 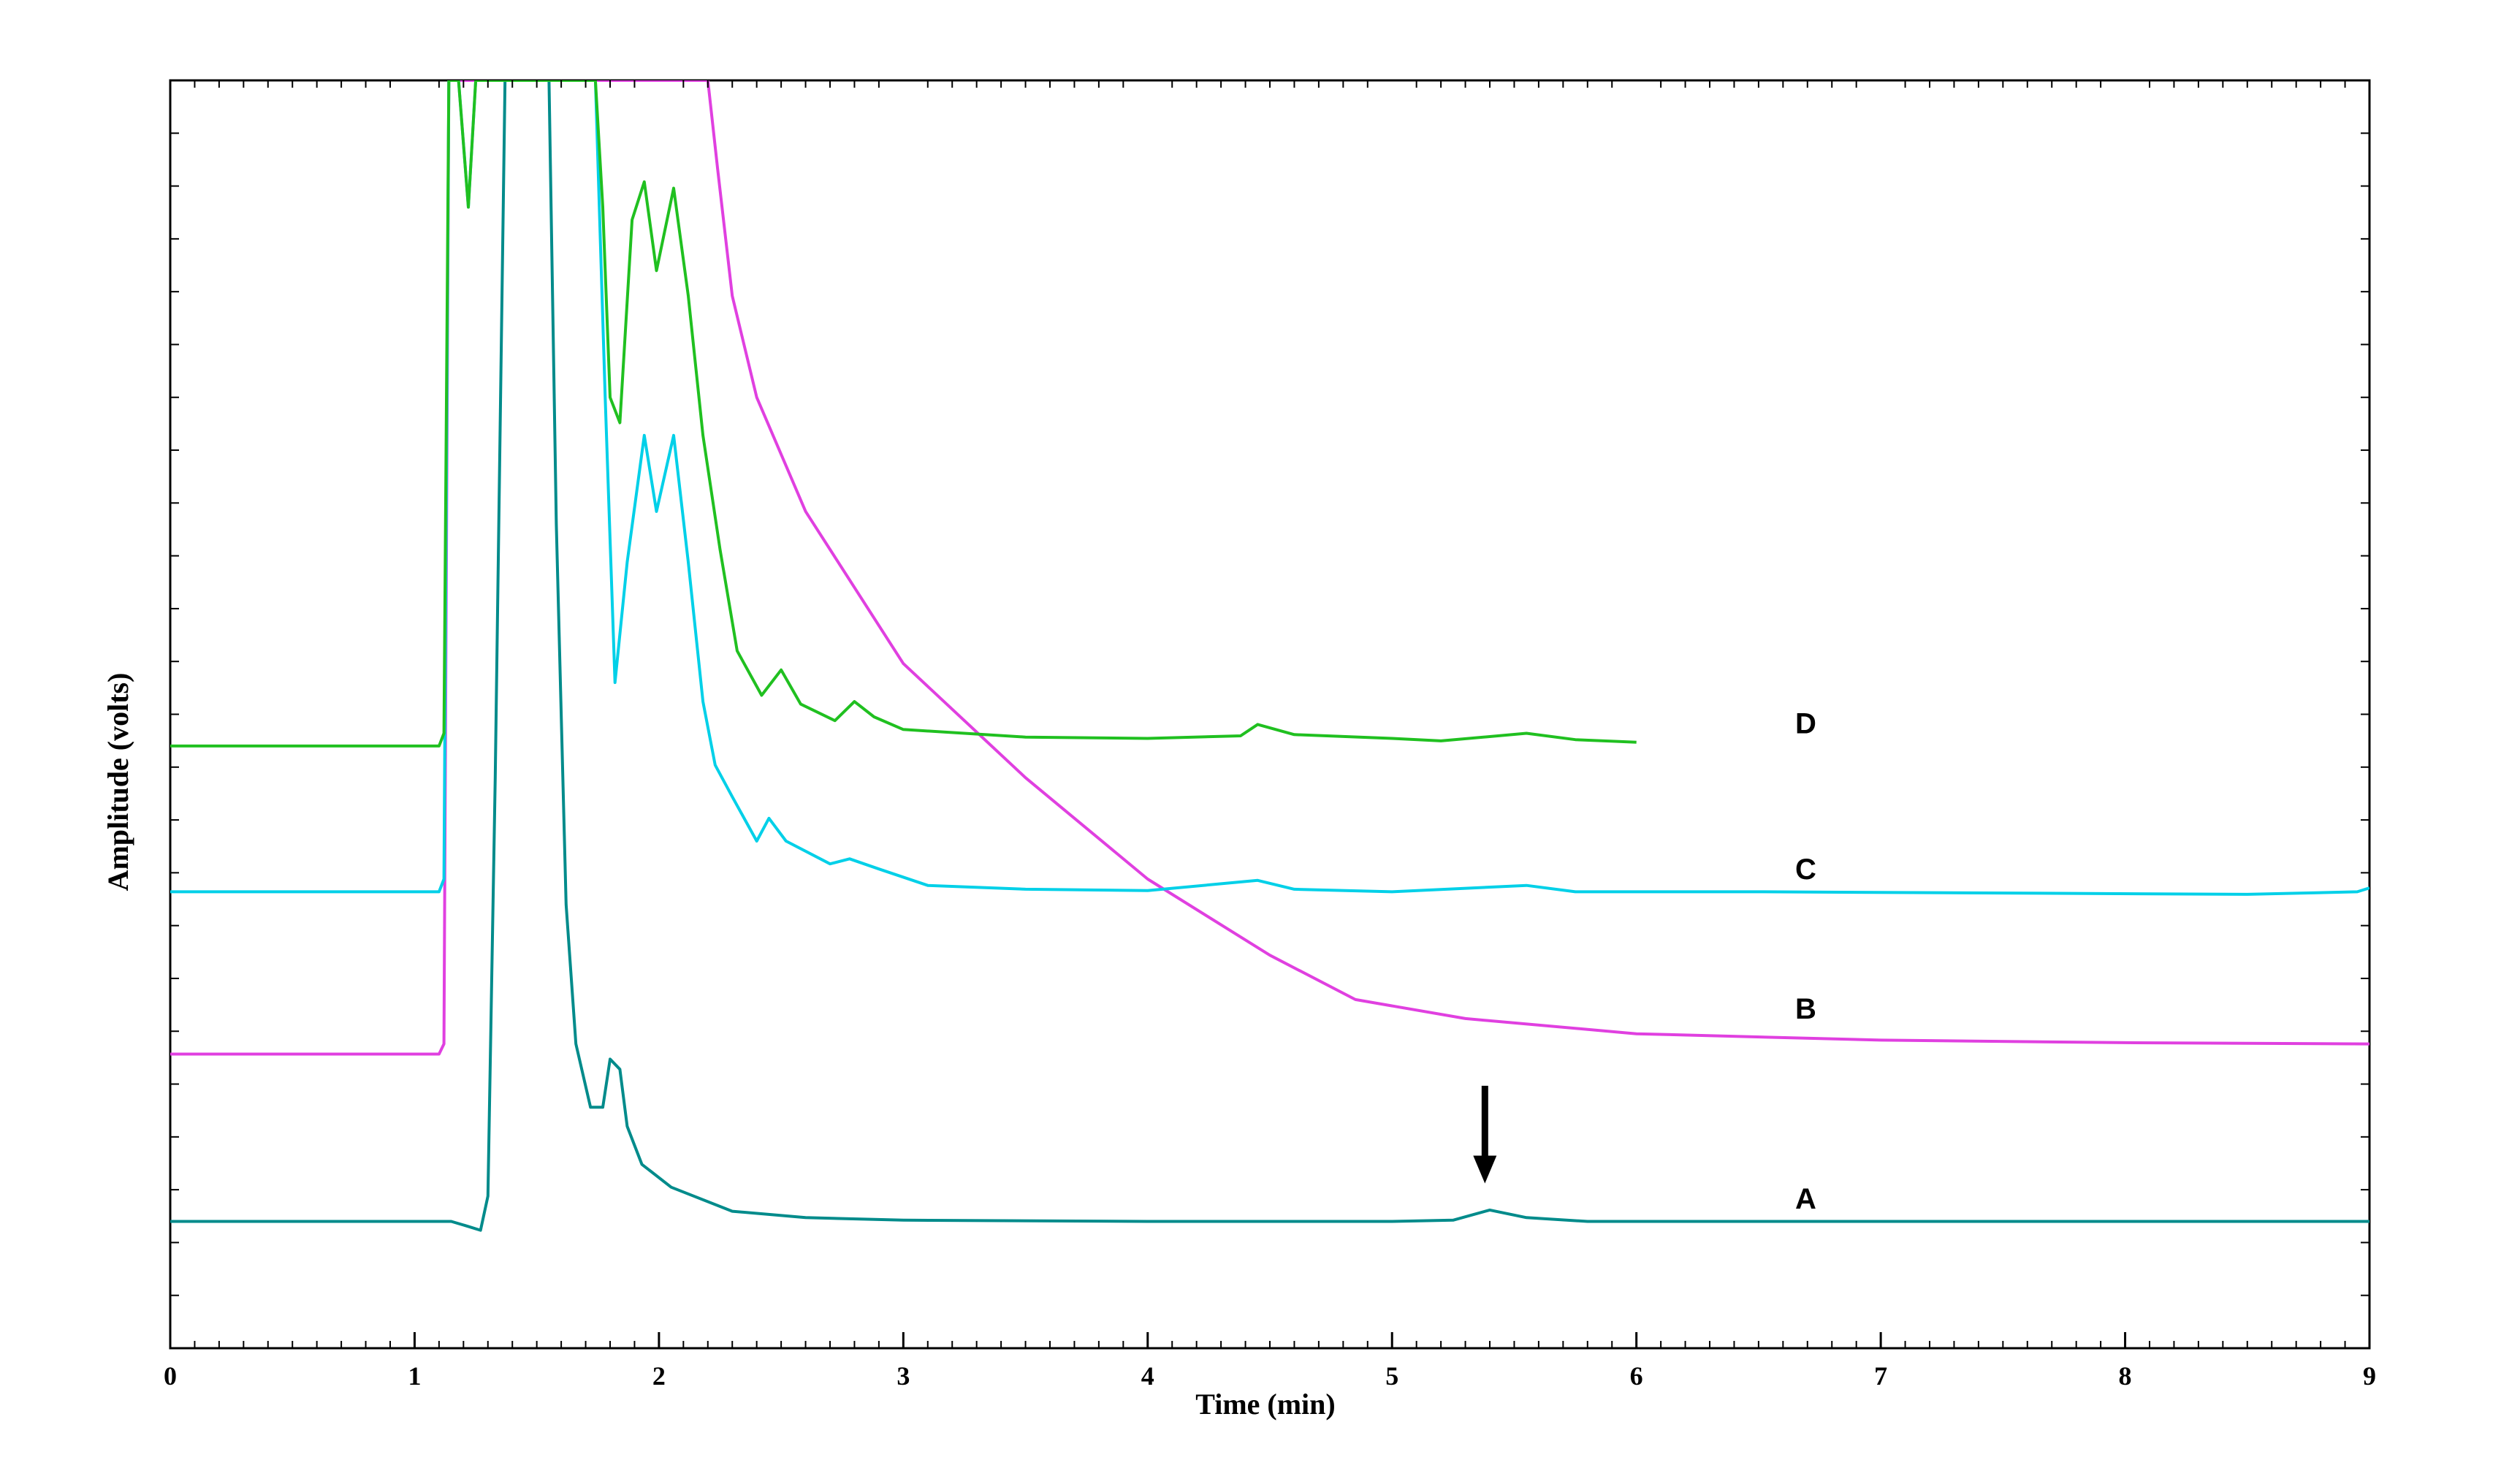 What do you see at coordinates (904, 1376) in the screenshot?
I see `x-tick-label: 3` at bounding box center [904, 1376].